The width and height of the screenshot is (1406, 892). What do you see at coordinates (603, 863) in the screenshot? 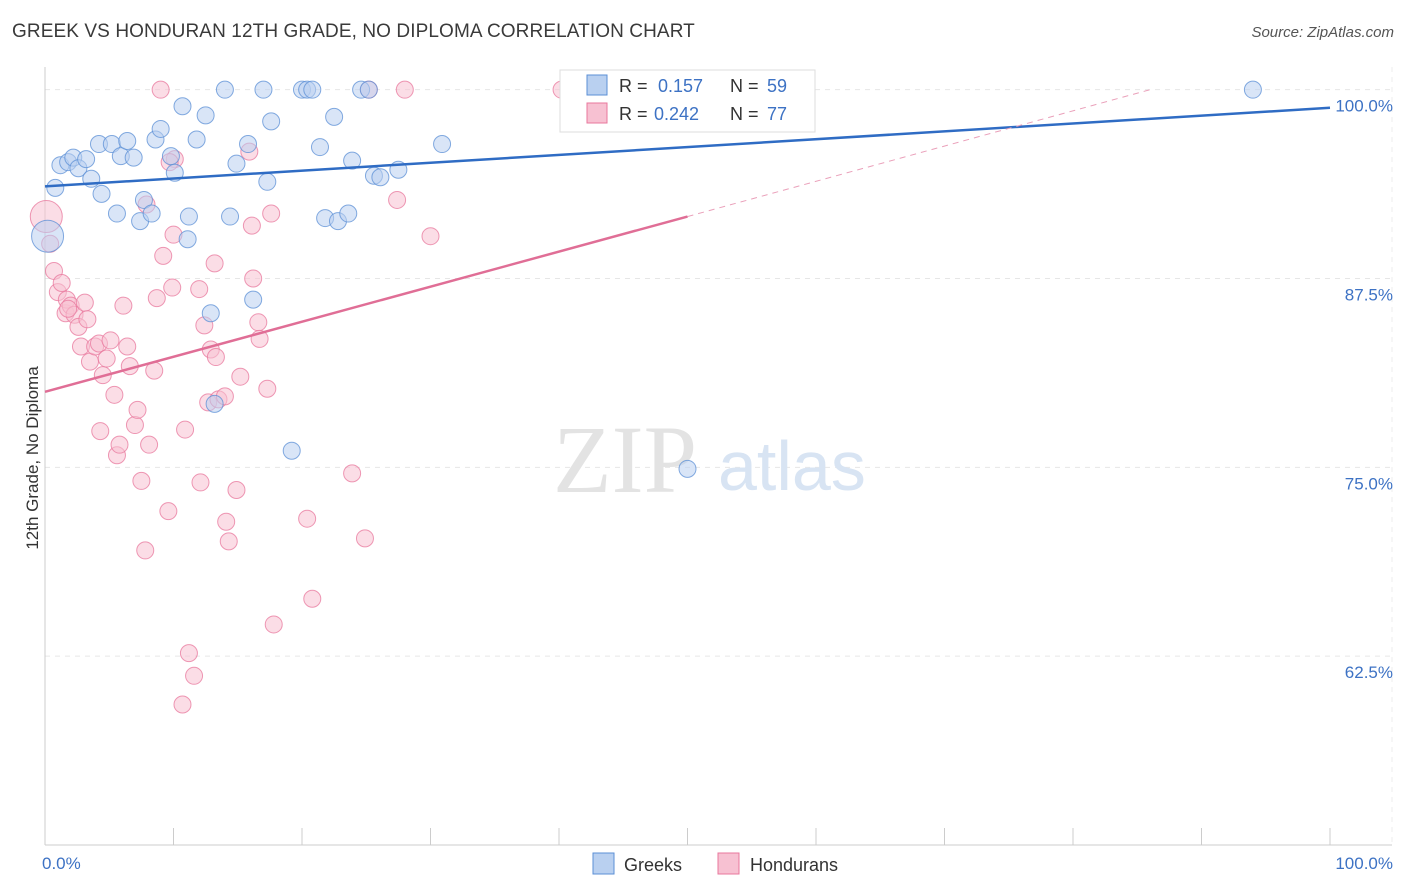
I see `greeks-swatch` at bounding box center [603, 863].